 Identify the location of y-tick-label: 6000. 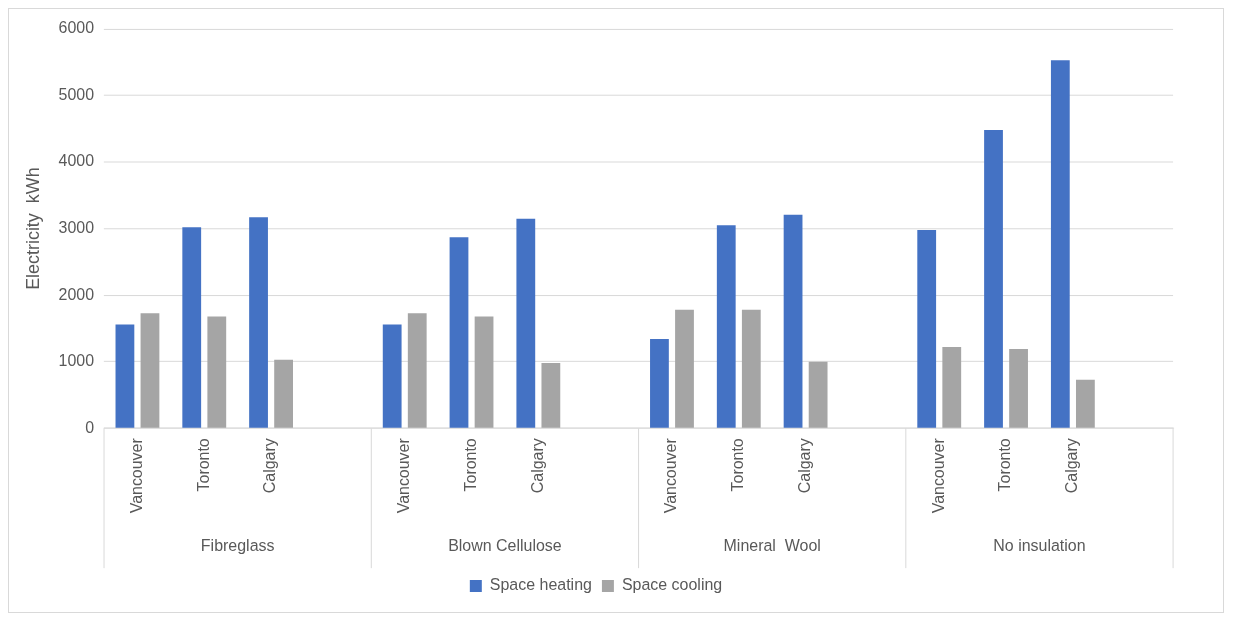
(76, 28).